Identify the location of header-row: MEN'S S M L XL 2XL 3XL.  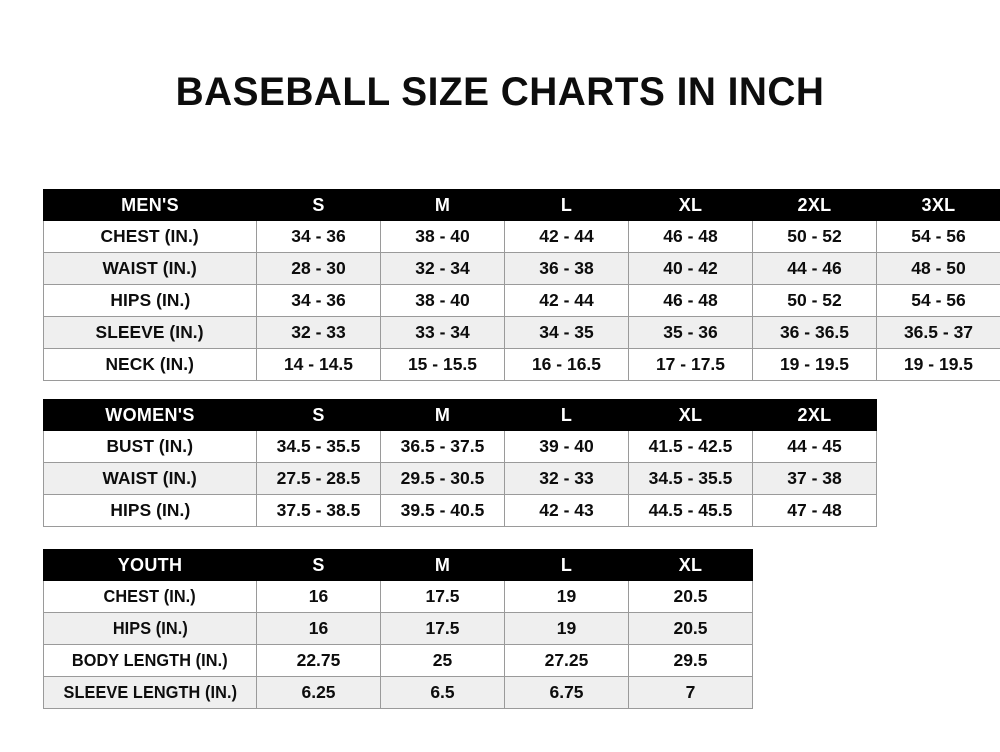
(521, 205).